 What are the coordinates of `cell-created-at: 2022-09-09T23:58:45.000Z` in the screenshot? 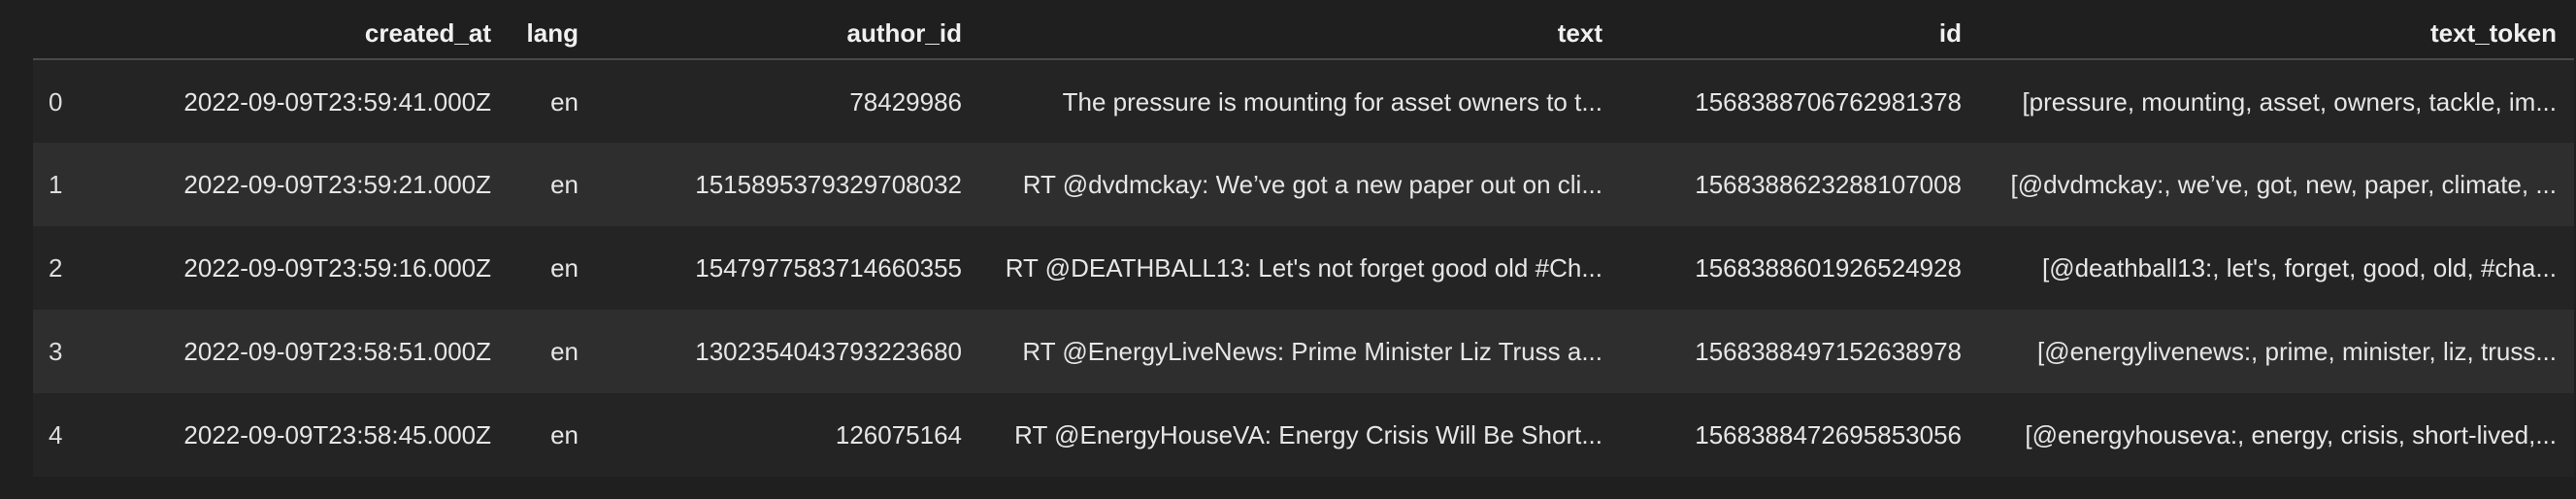 It's located at (337, 434).